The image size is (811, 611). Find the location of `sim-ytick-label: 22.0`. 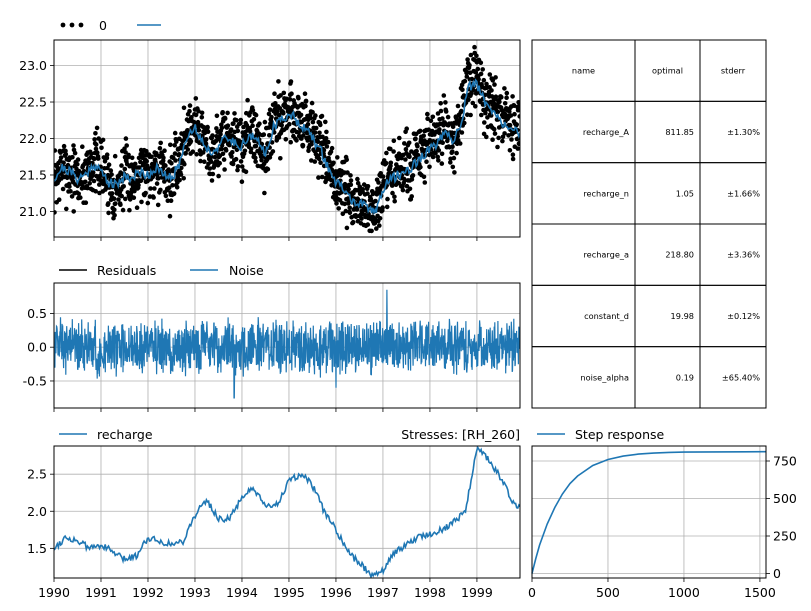

sim-ytick-label: 22.0 is located at coordinates (33, 138).